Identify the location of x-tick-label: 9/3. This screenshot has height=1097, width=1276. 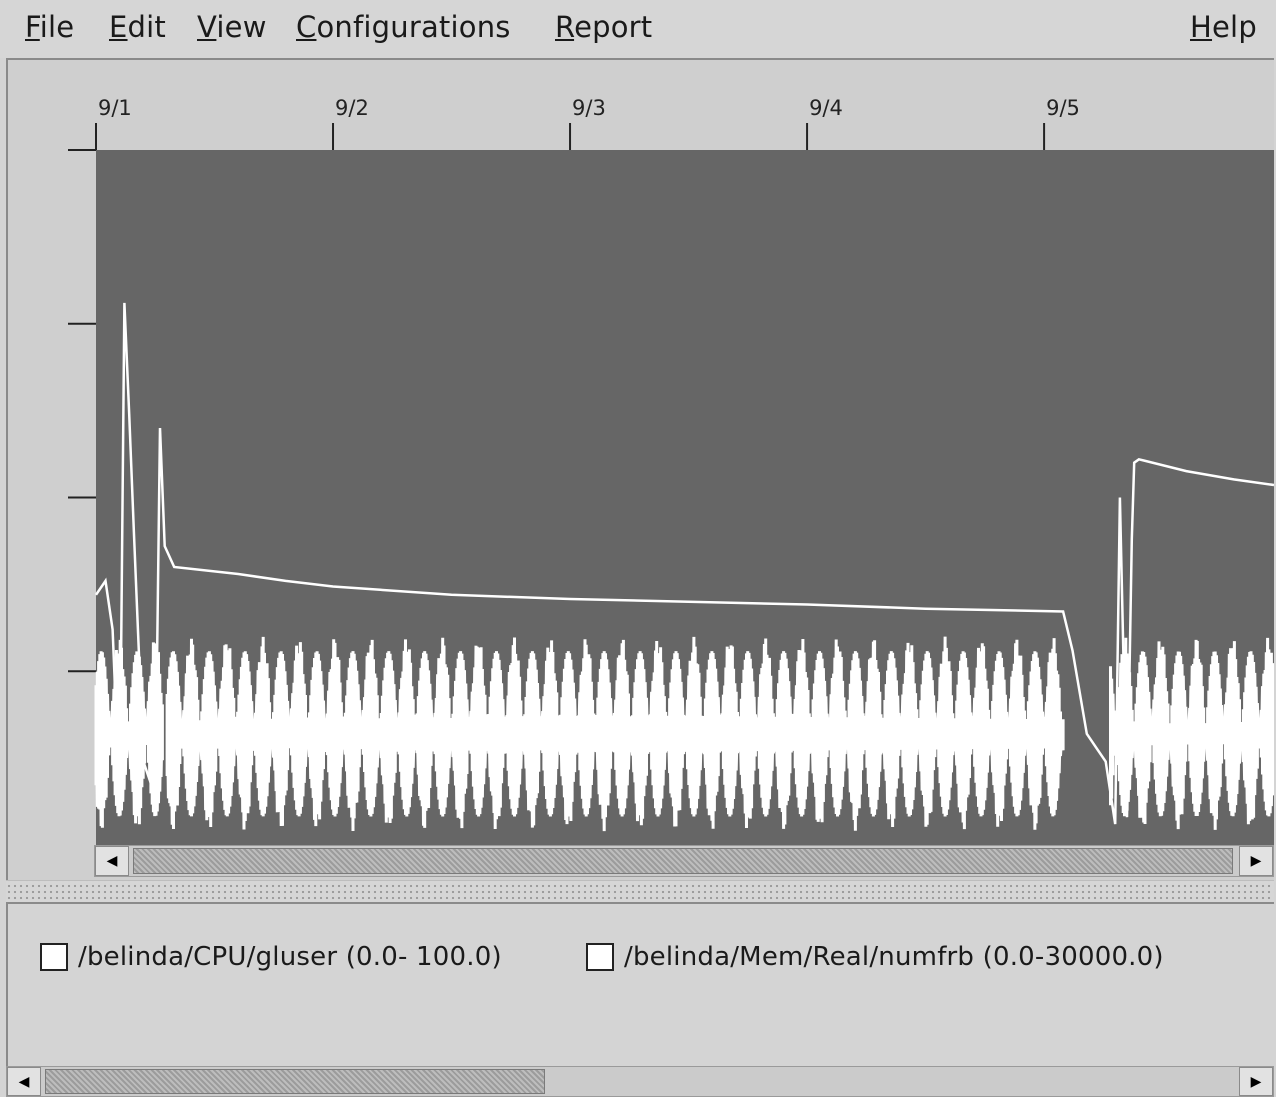
(589, 108).